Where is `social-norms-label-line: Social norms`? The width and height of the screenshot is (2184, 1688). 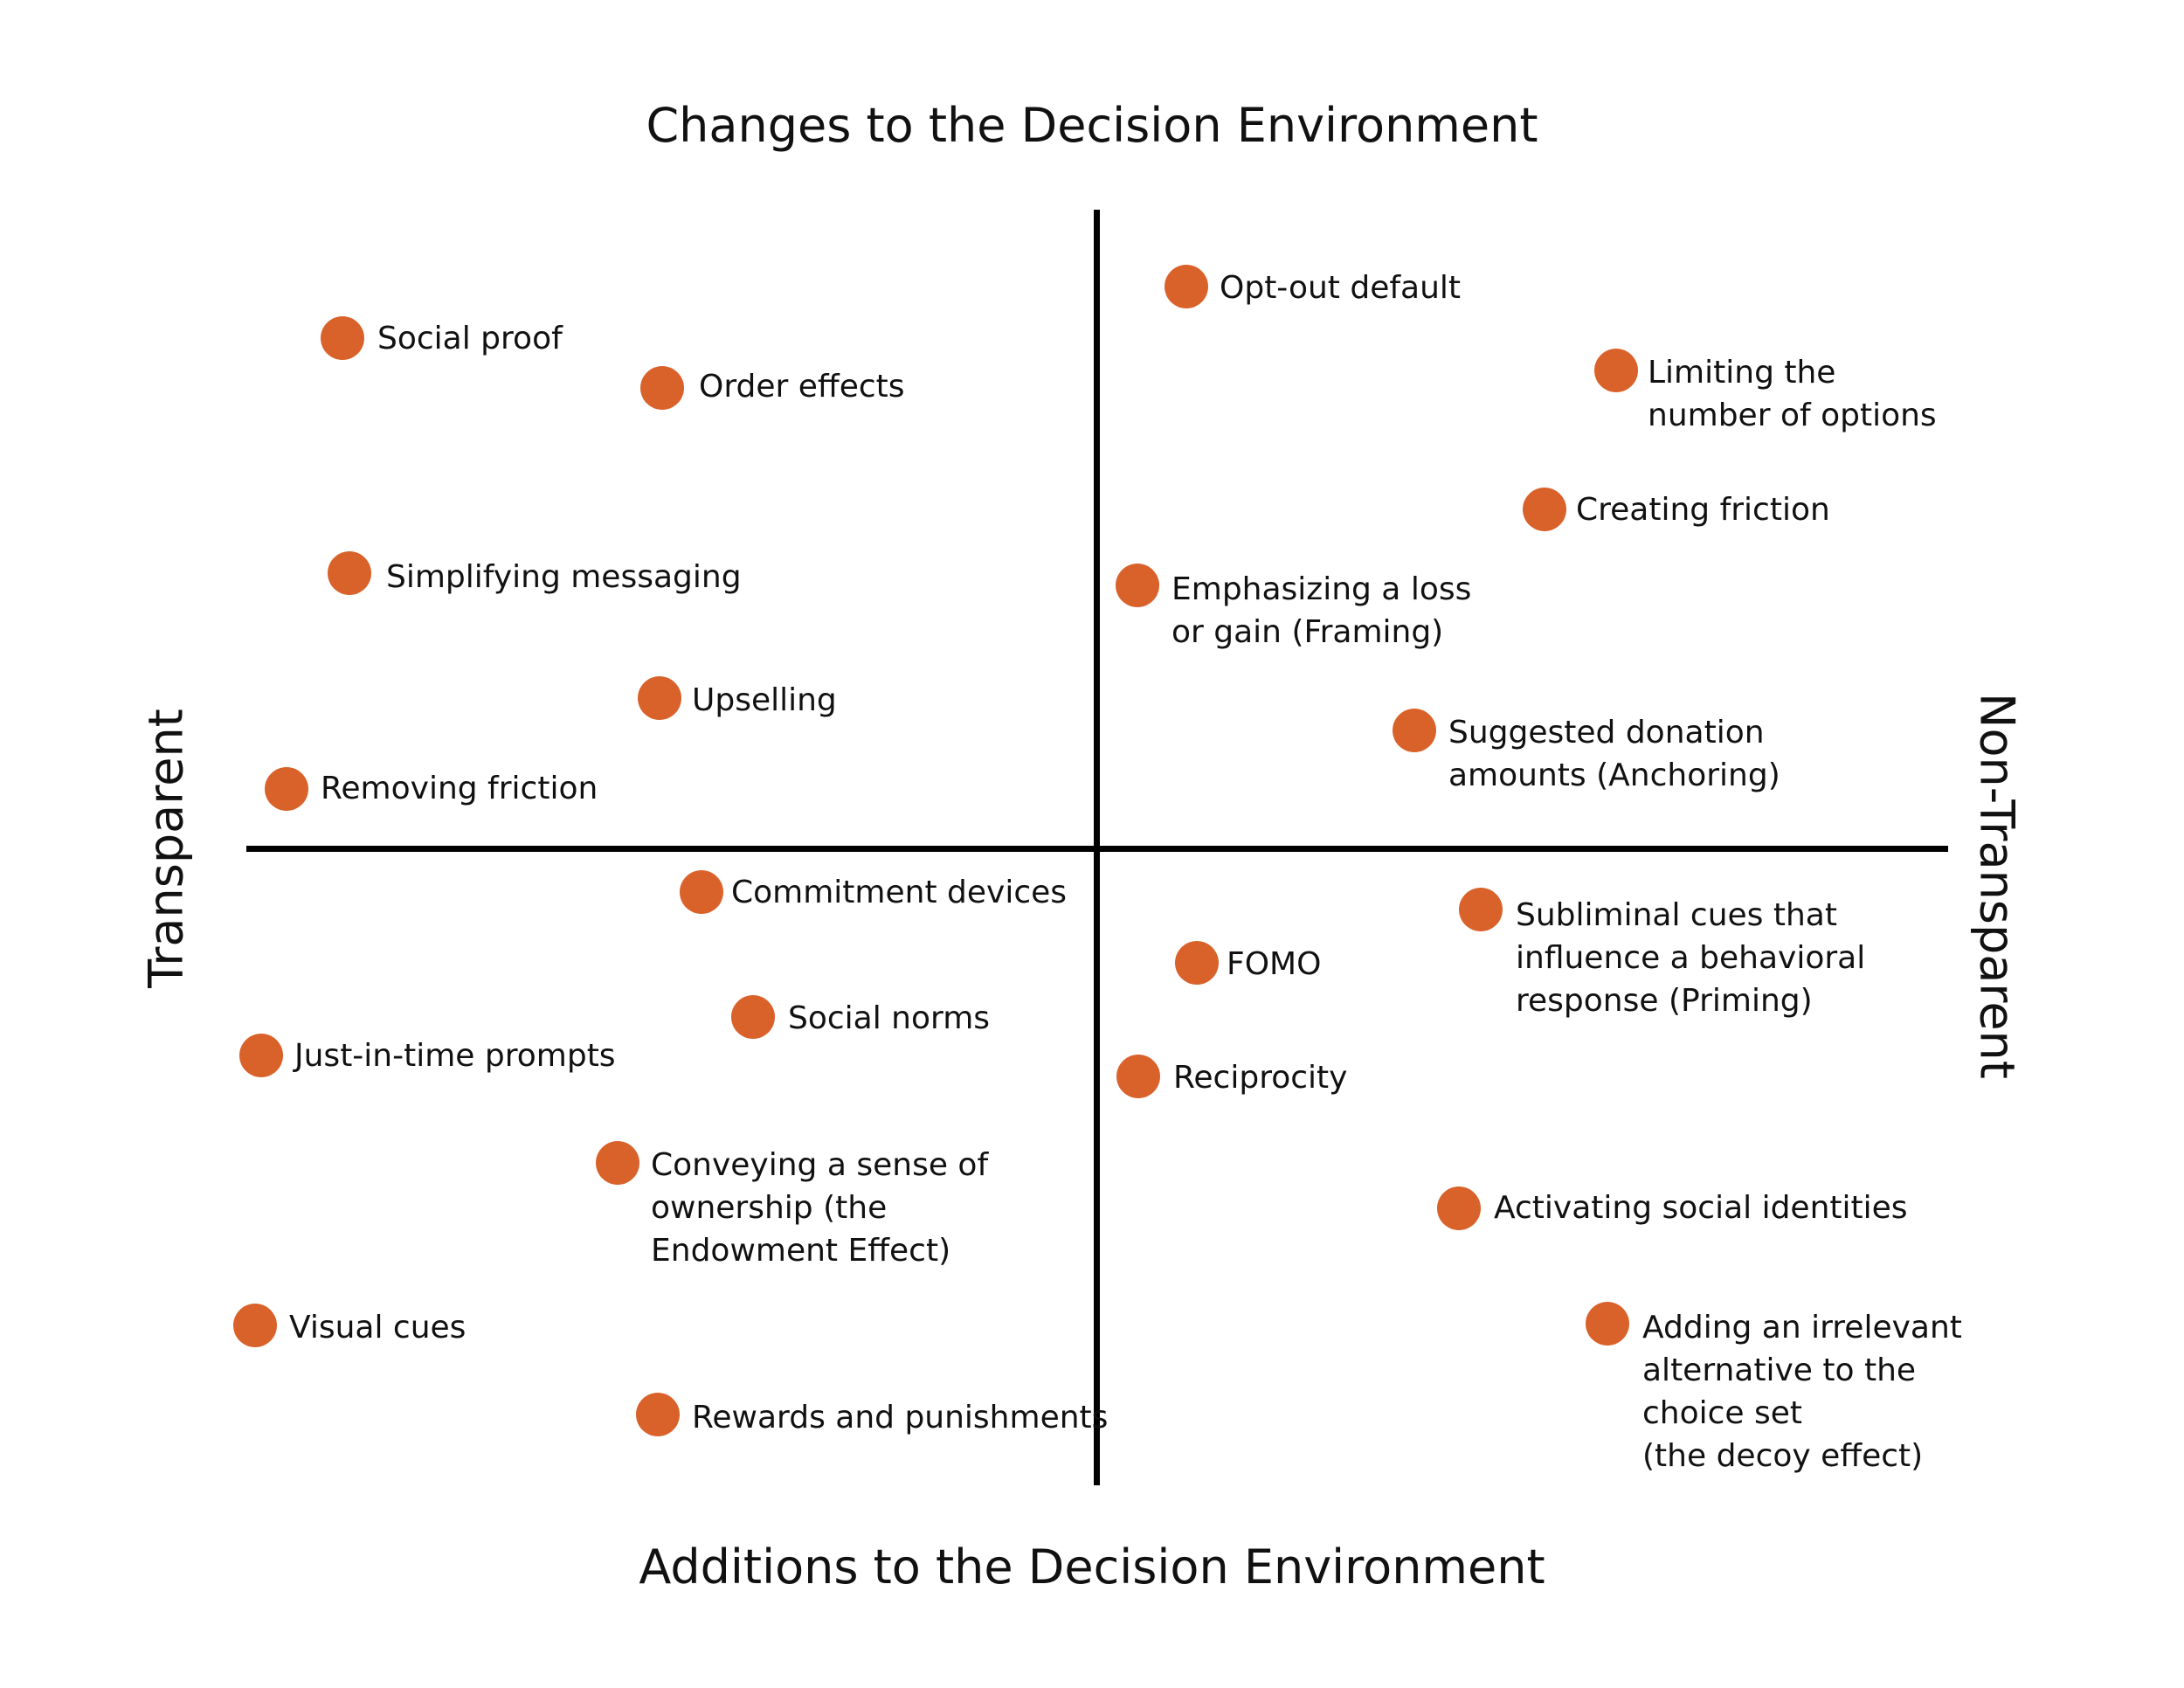
social-norms-label-line: Social norms is located at coordinates (889, 1018).